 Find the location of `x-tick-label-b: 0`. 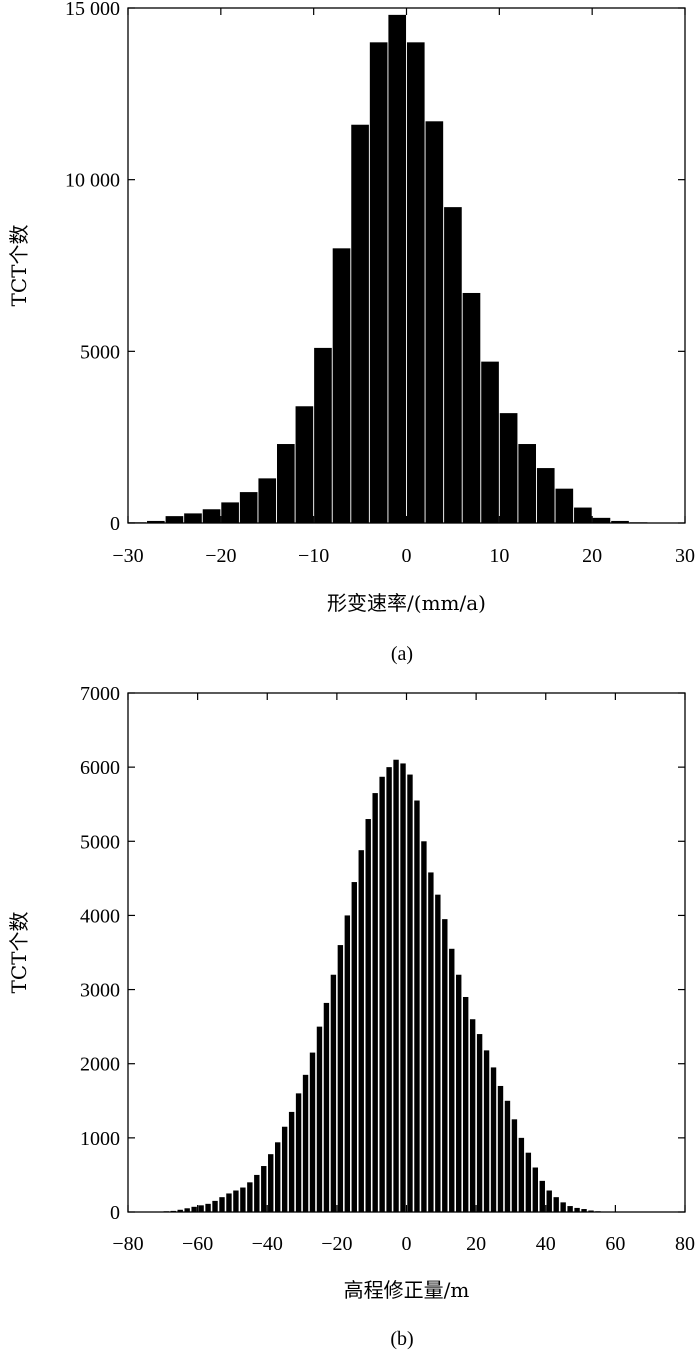

x-tick-label-b: 0 is located at coordinates (407, 1244).